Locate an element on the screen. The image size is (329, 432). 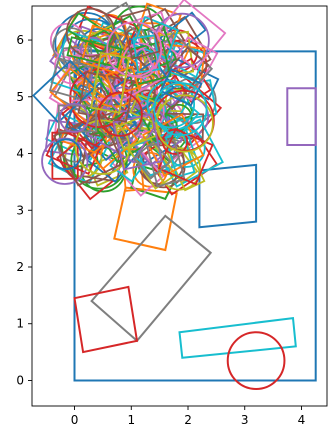
y-tick-label: 5 is located at coordinates (20, 97).